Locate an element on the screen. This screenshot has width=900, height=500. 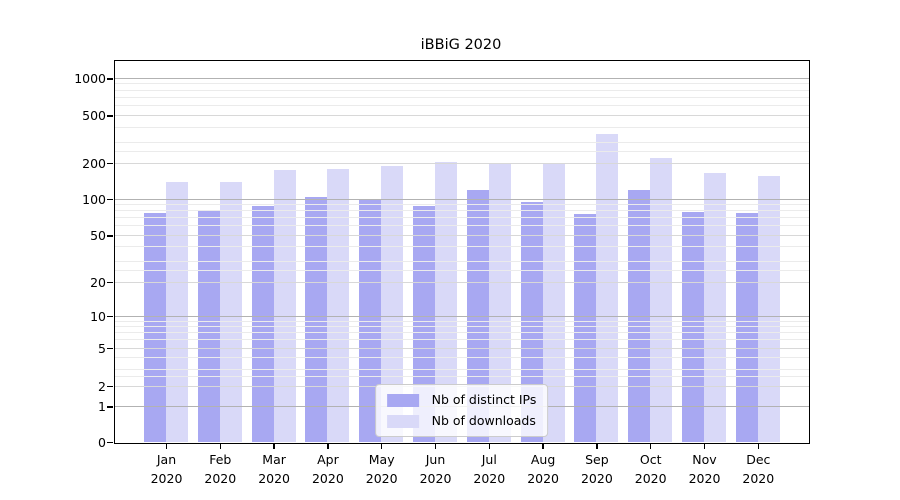
x-tick-label-dec: Dec 2020 is located at coordinates (758, 469).